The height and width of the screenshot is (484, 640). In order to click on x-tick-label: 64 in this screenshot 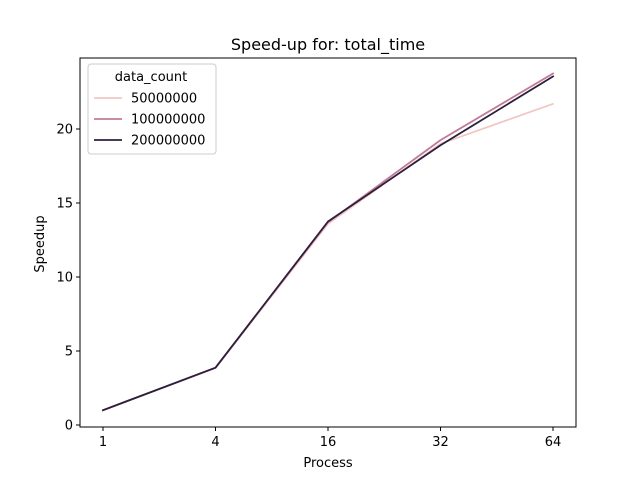, I will do `click(553, 442)`.